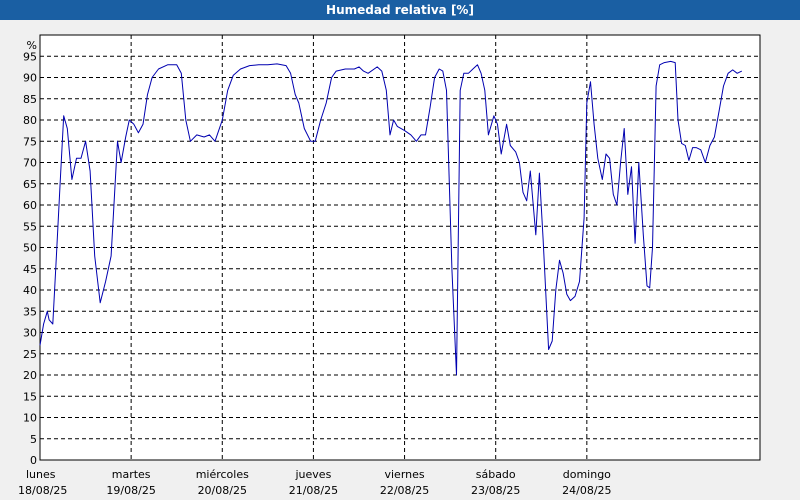 This screenshot has height=500, width=800. Describe the element at coordinates (130, 490) in the screenshot. I see `x-tick-date: 19/08/25` at that location.